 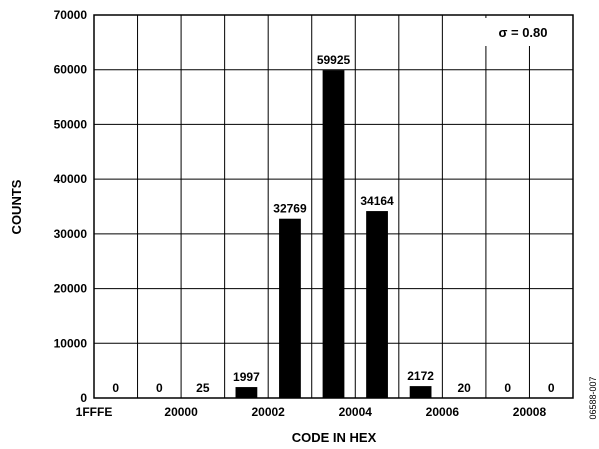 What do you see at coordinates (71, 234) in the screenshot?
I see `y-tick-label: 30000` at bounding box center [71, 234].